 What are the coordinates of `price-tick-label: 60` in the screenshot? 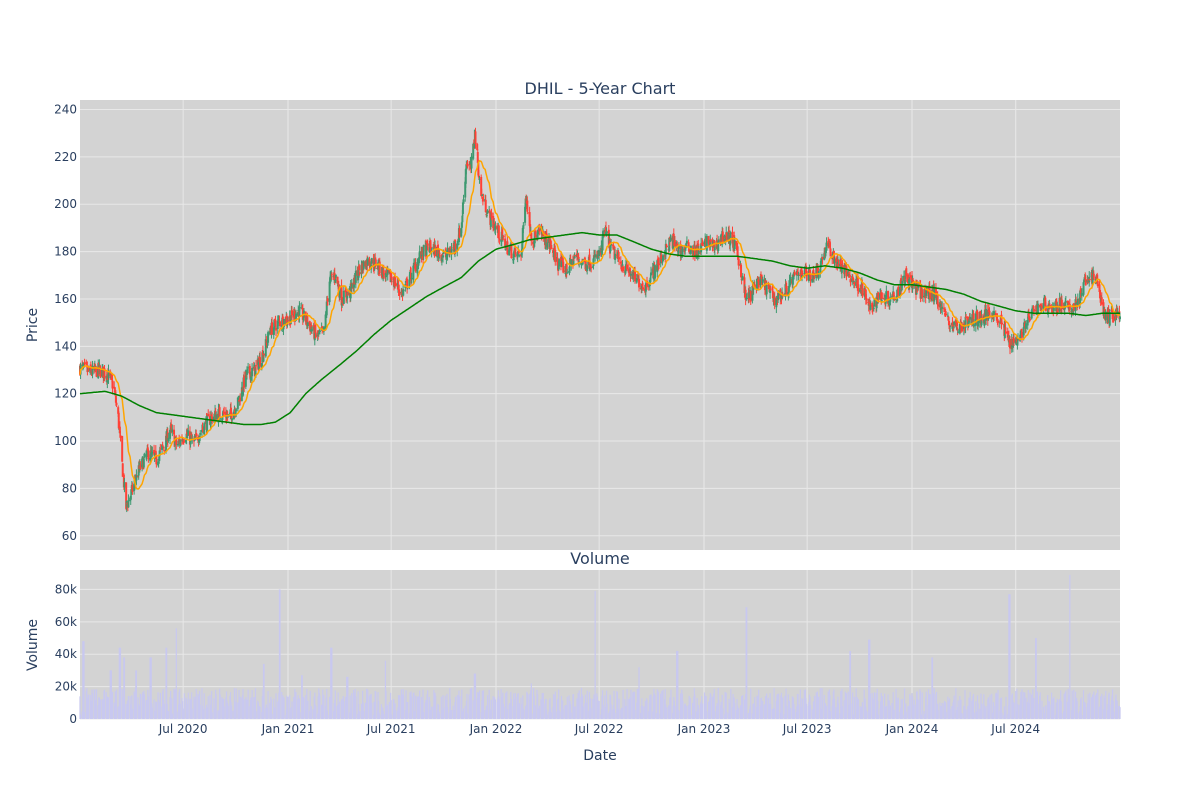 It's located at (69, 536).